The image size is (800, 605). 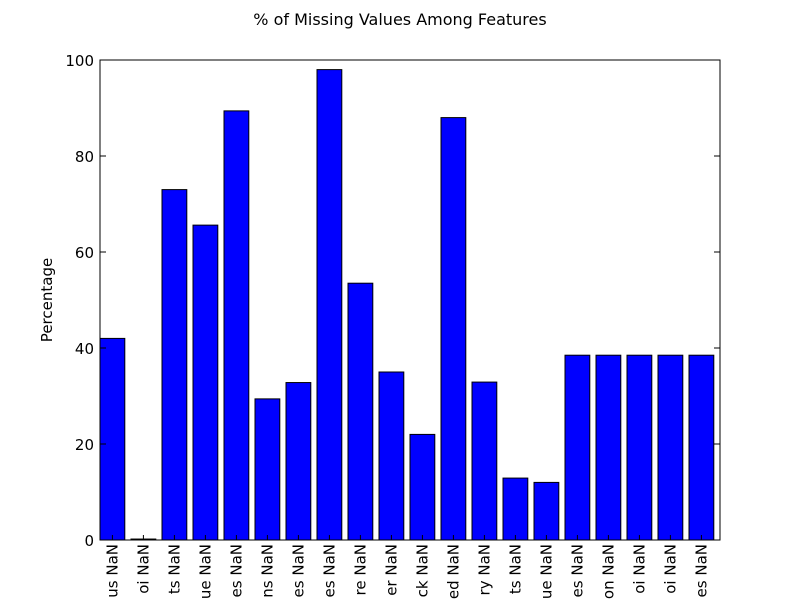 I want to click on x-tick-label-3: ue NaN, so click(x=205, y=571).